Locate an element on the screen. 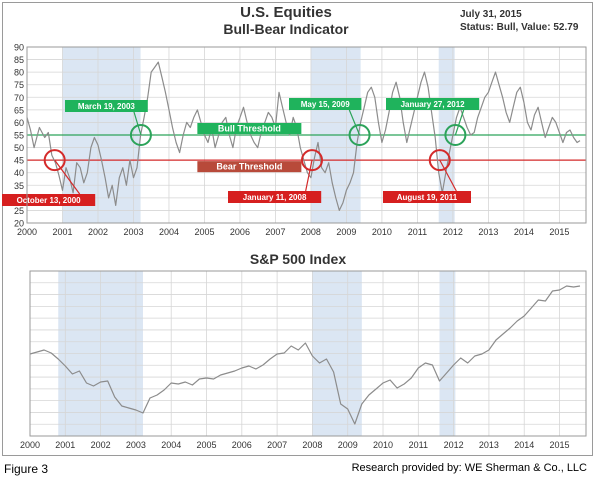 The image size is (595, 482). bull-threshold-label: Bull Threshold is located at coordinates (249, 129).